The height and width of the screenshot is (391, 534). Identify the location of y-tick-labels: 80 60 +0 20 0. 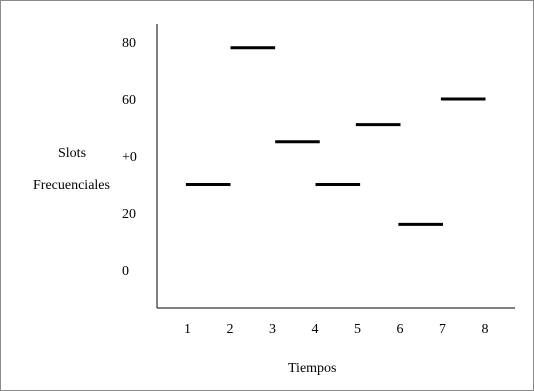
(129, 157).